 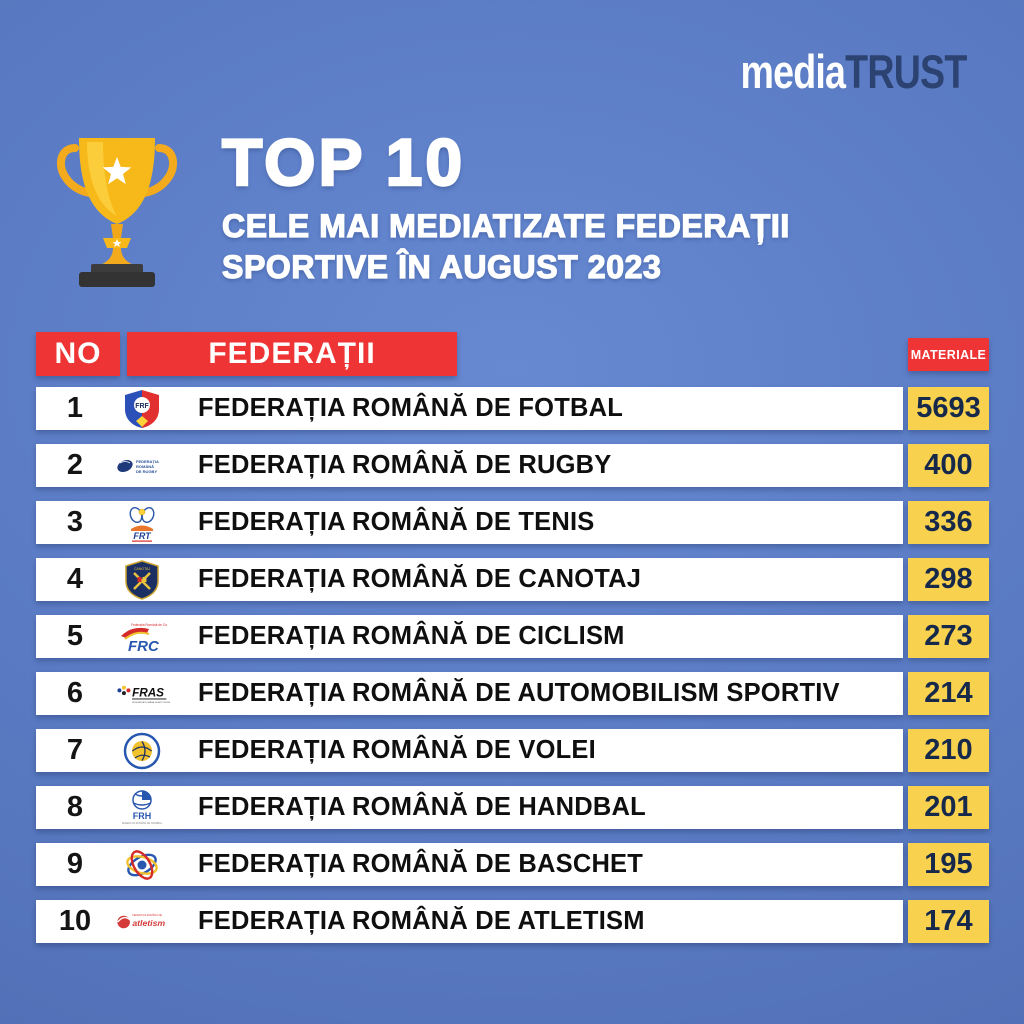 I want to click on row-value: 195, so click(x=948, y=864).